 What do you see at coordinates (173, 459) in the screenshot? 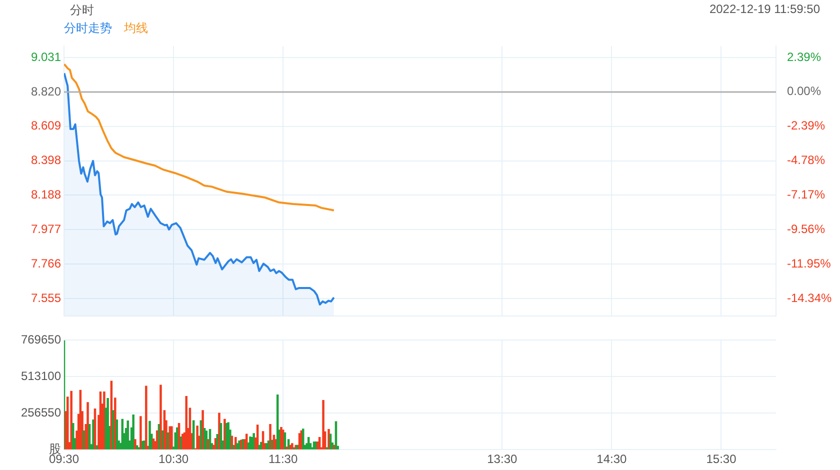
I see `x-tick-label: 10:30` at bounding box center [173, 459].